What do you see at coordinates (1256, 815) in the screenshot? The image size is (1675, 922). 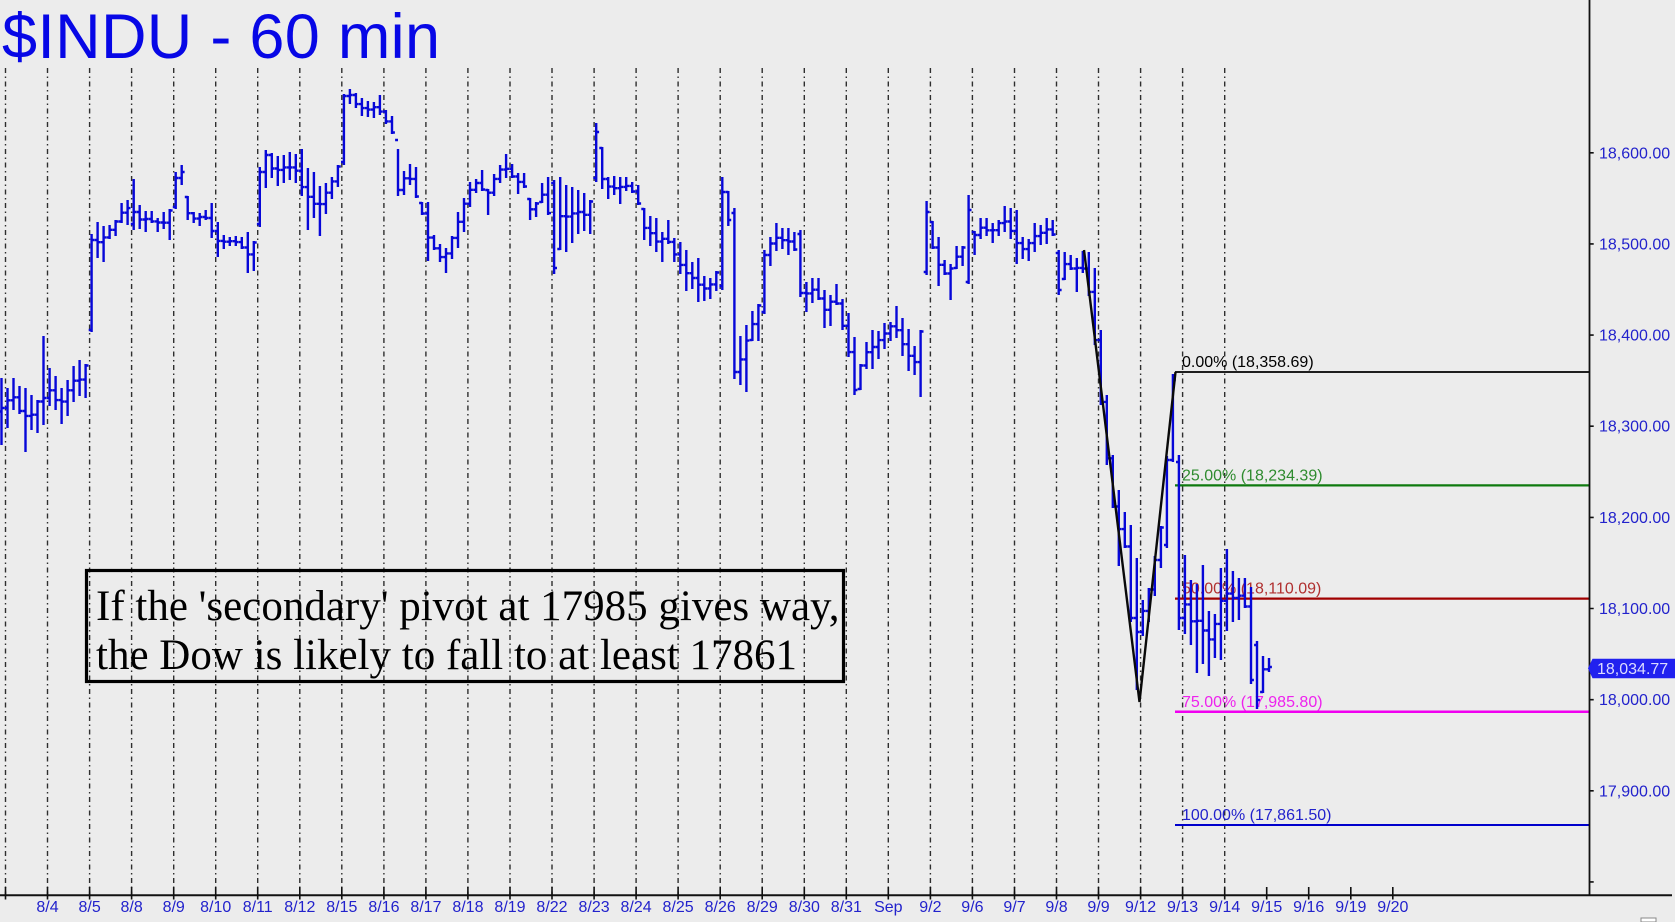 I see `svg-text: 100.00% (17,861.50)` at bounding box center [1256, 815].